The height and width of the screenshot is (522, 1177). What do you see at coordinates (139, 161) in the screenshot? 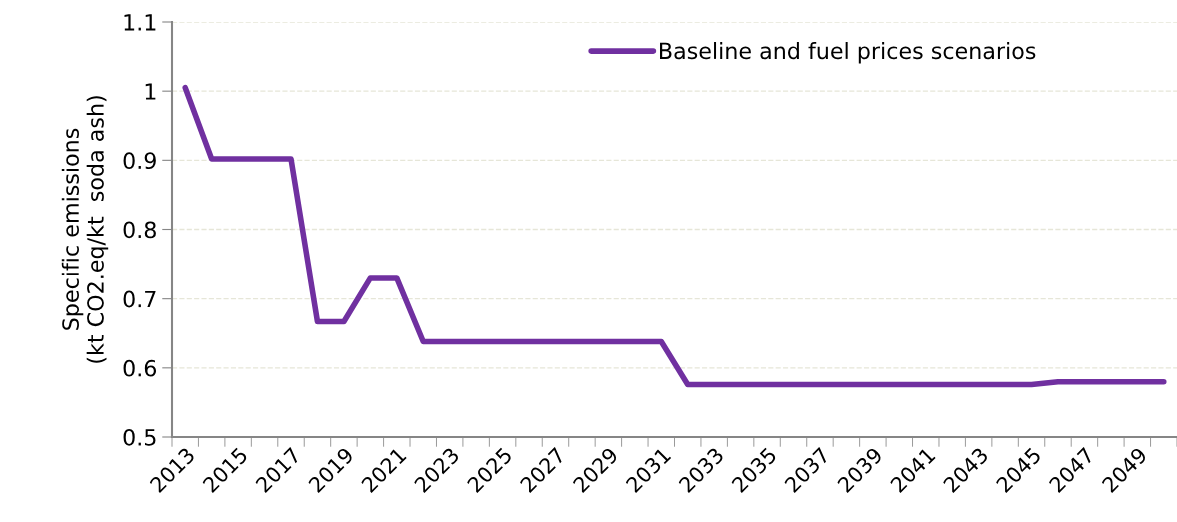
I see `y-tick-label: 0.9` at bounding box center [139, 161].